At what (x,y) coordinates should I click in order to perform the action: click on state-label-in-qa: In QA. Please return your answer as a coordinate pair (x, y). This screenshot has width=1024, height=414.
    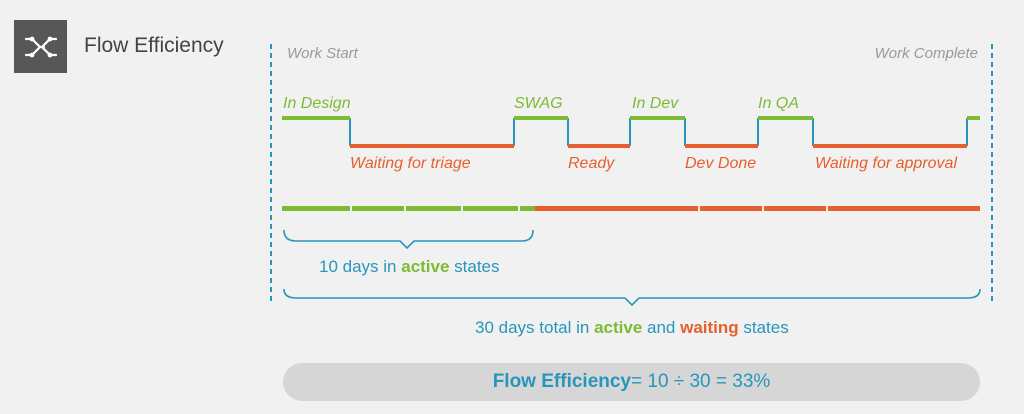
    Looking at the image, I should click on (778, 103).